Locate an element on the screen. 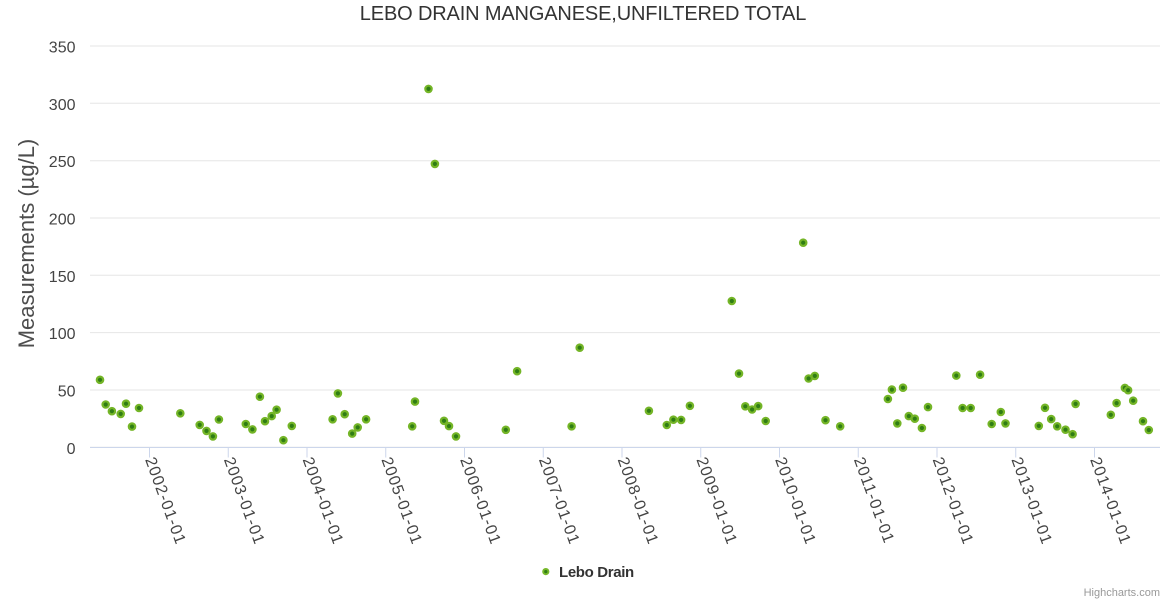  svg-text: 50 is located at coordinates (67, 392).